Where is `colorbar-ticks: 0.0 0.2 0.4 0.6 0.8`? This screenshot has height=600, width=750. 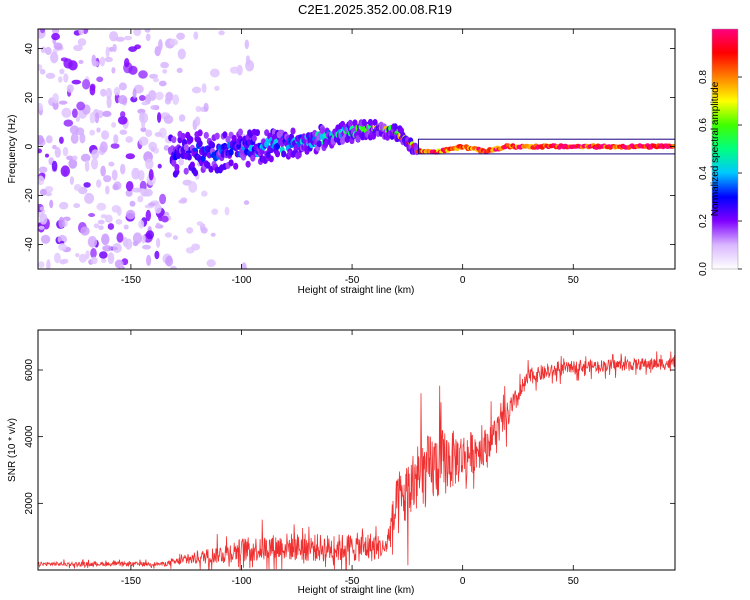
colorbar-ticks: 0.0 0.2 0.4 0.6 0.8 is located at coordinates (720, 173).